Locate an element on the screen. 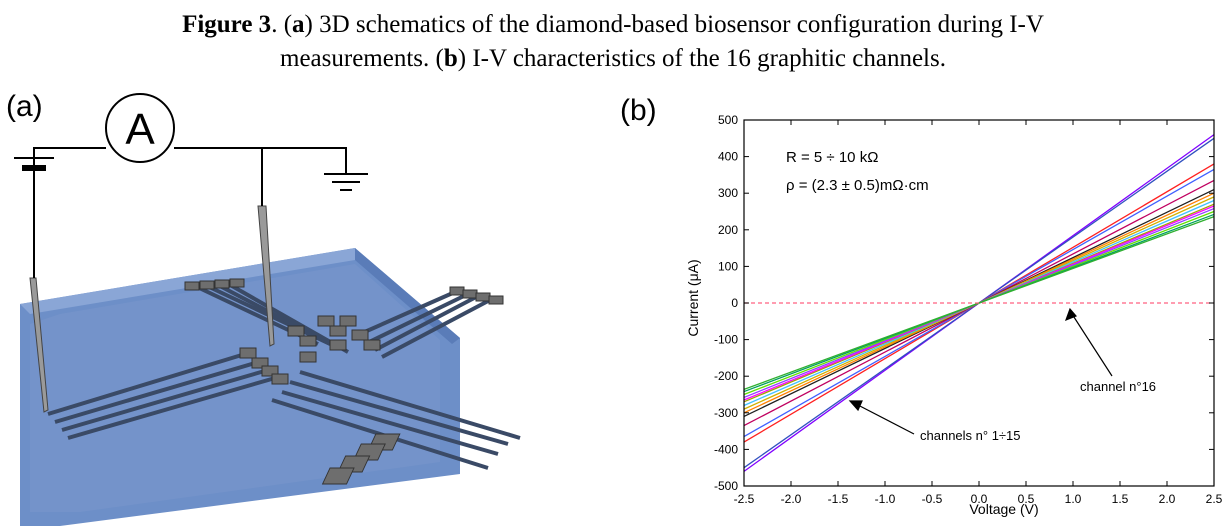 The image size is (1226, 526). y-tick-label: -400 is located at coordinates (726, 449).